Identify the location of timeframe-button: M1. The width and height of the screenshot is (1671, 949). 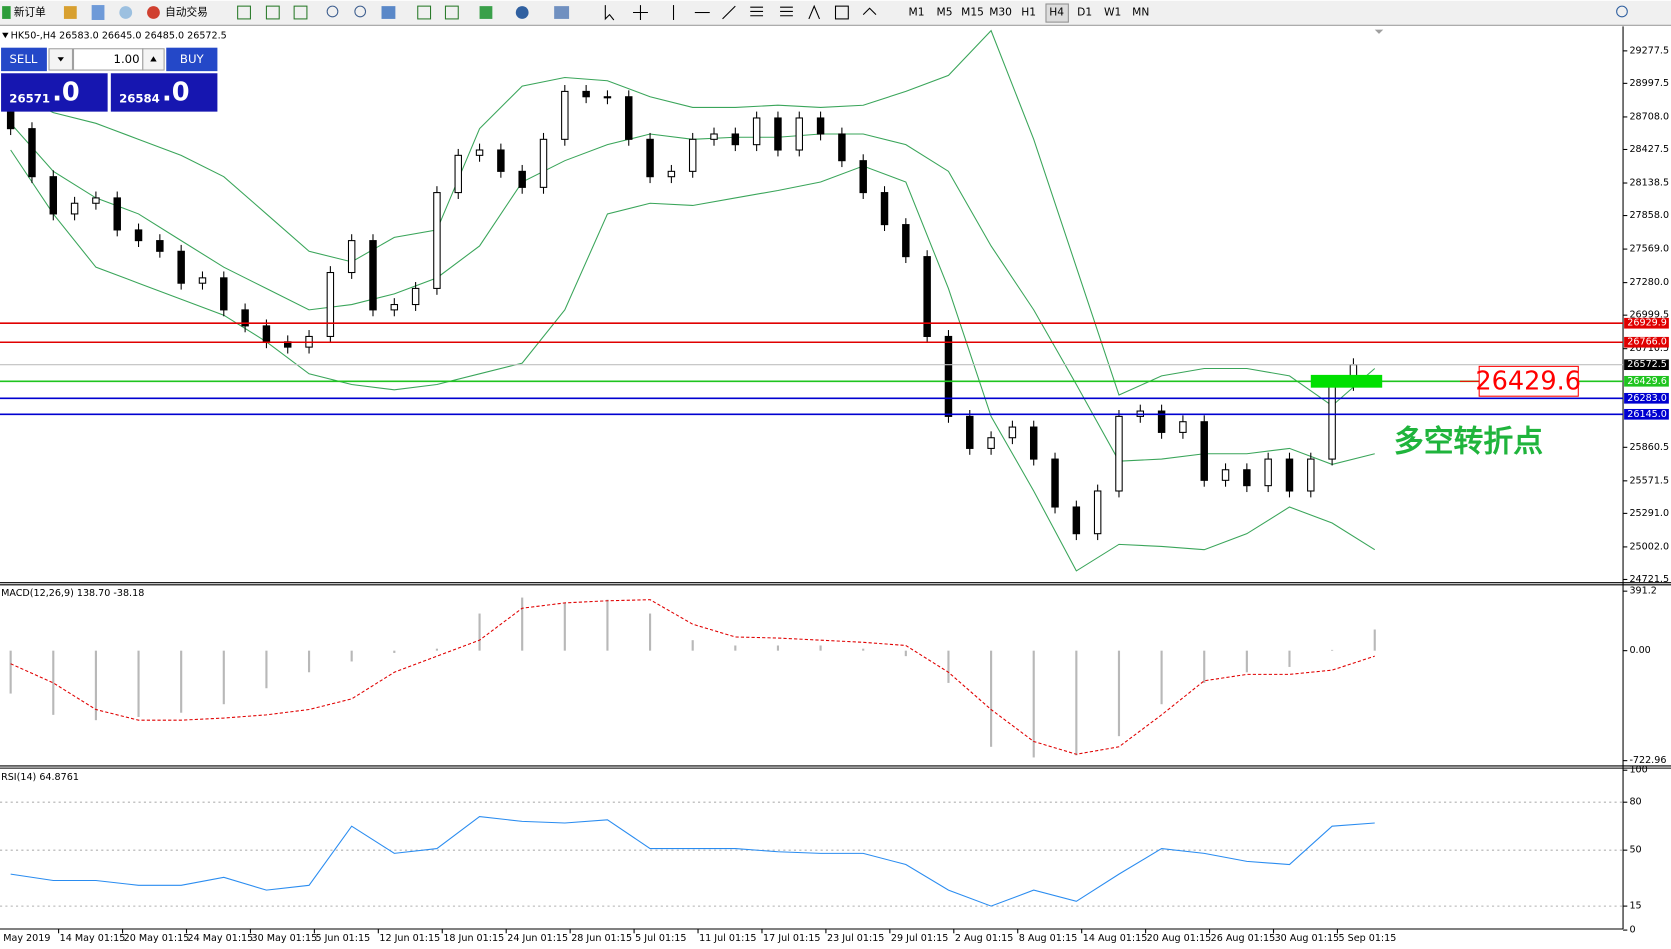
(917, 12).